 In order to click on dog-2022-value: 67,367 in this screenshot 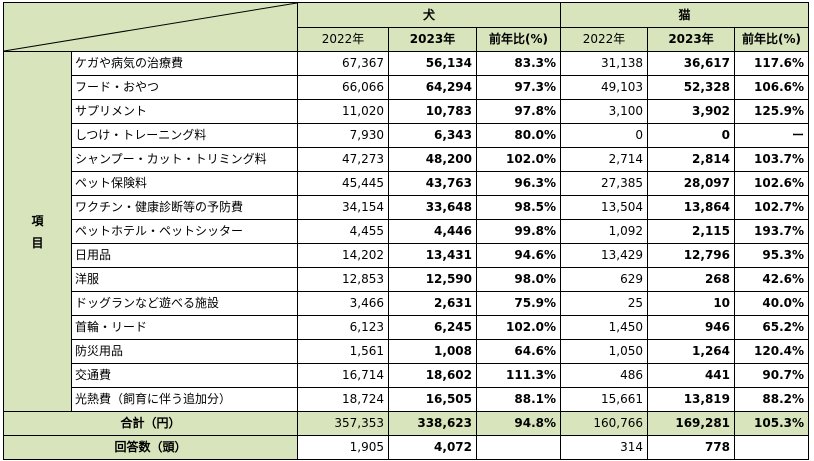, I will do `click(343, 63)`.